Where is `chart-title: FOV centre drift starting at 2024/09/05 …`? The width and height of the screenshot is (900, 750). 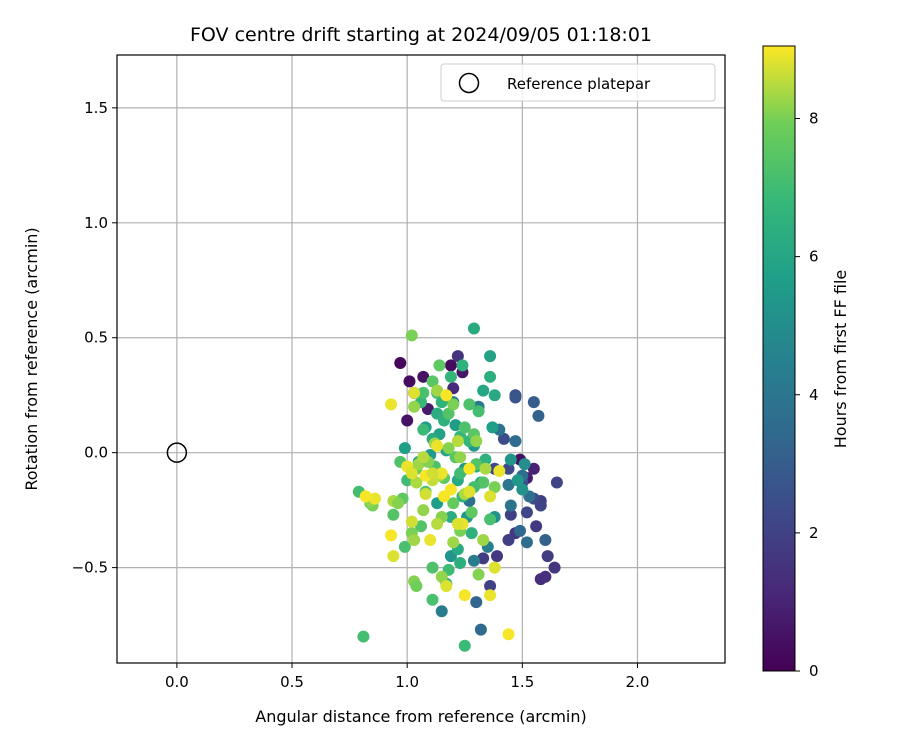 chart-title: FOV centre drift starting at 2024/09/05 … is located at coordinates (421, 35).